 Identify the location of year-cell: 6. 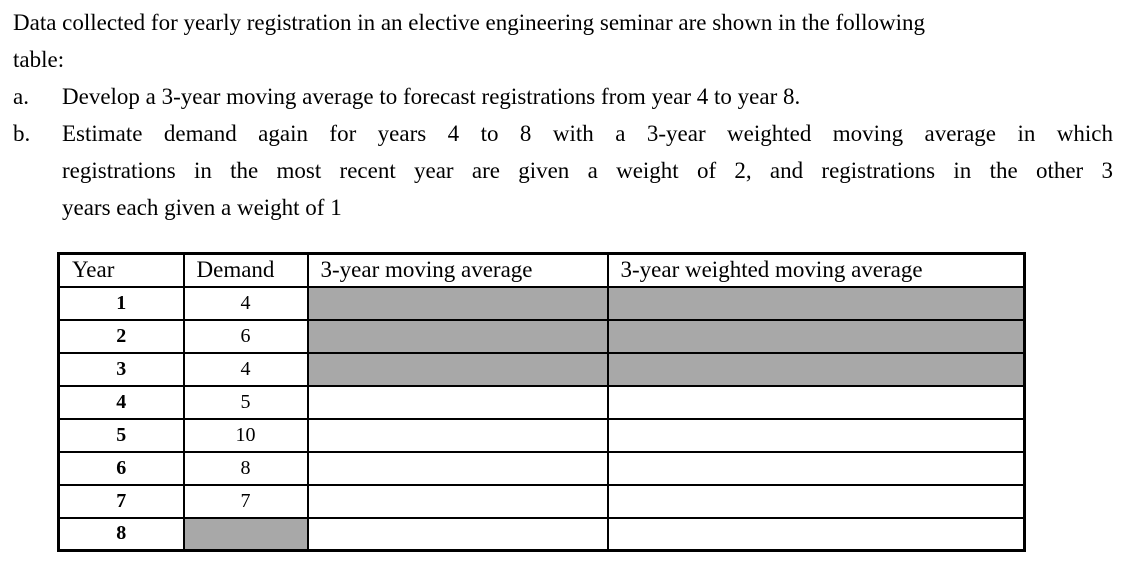
(121, 468).